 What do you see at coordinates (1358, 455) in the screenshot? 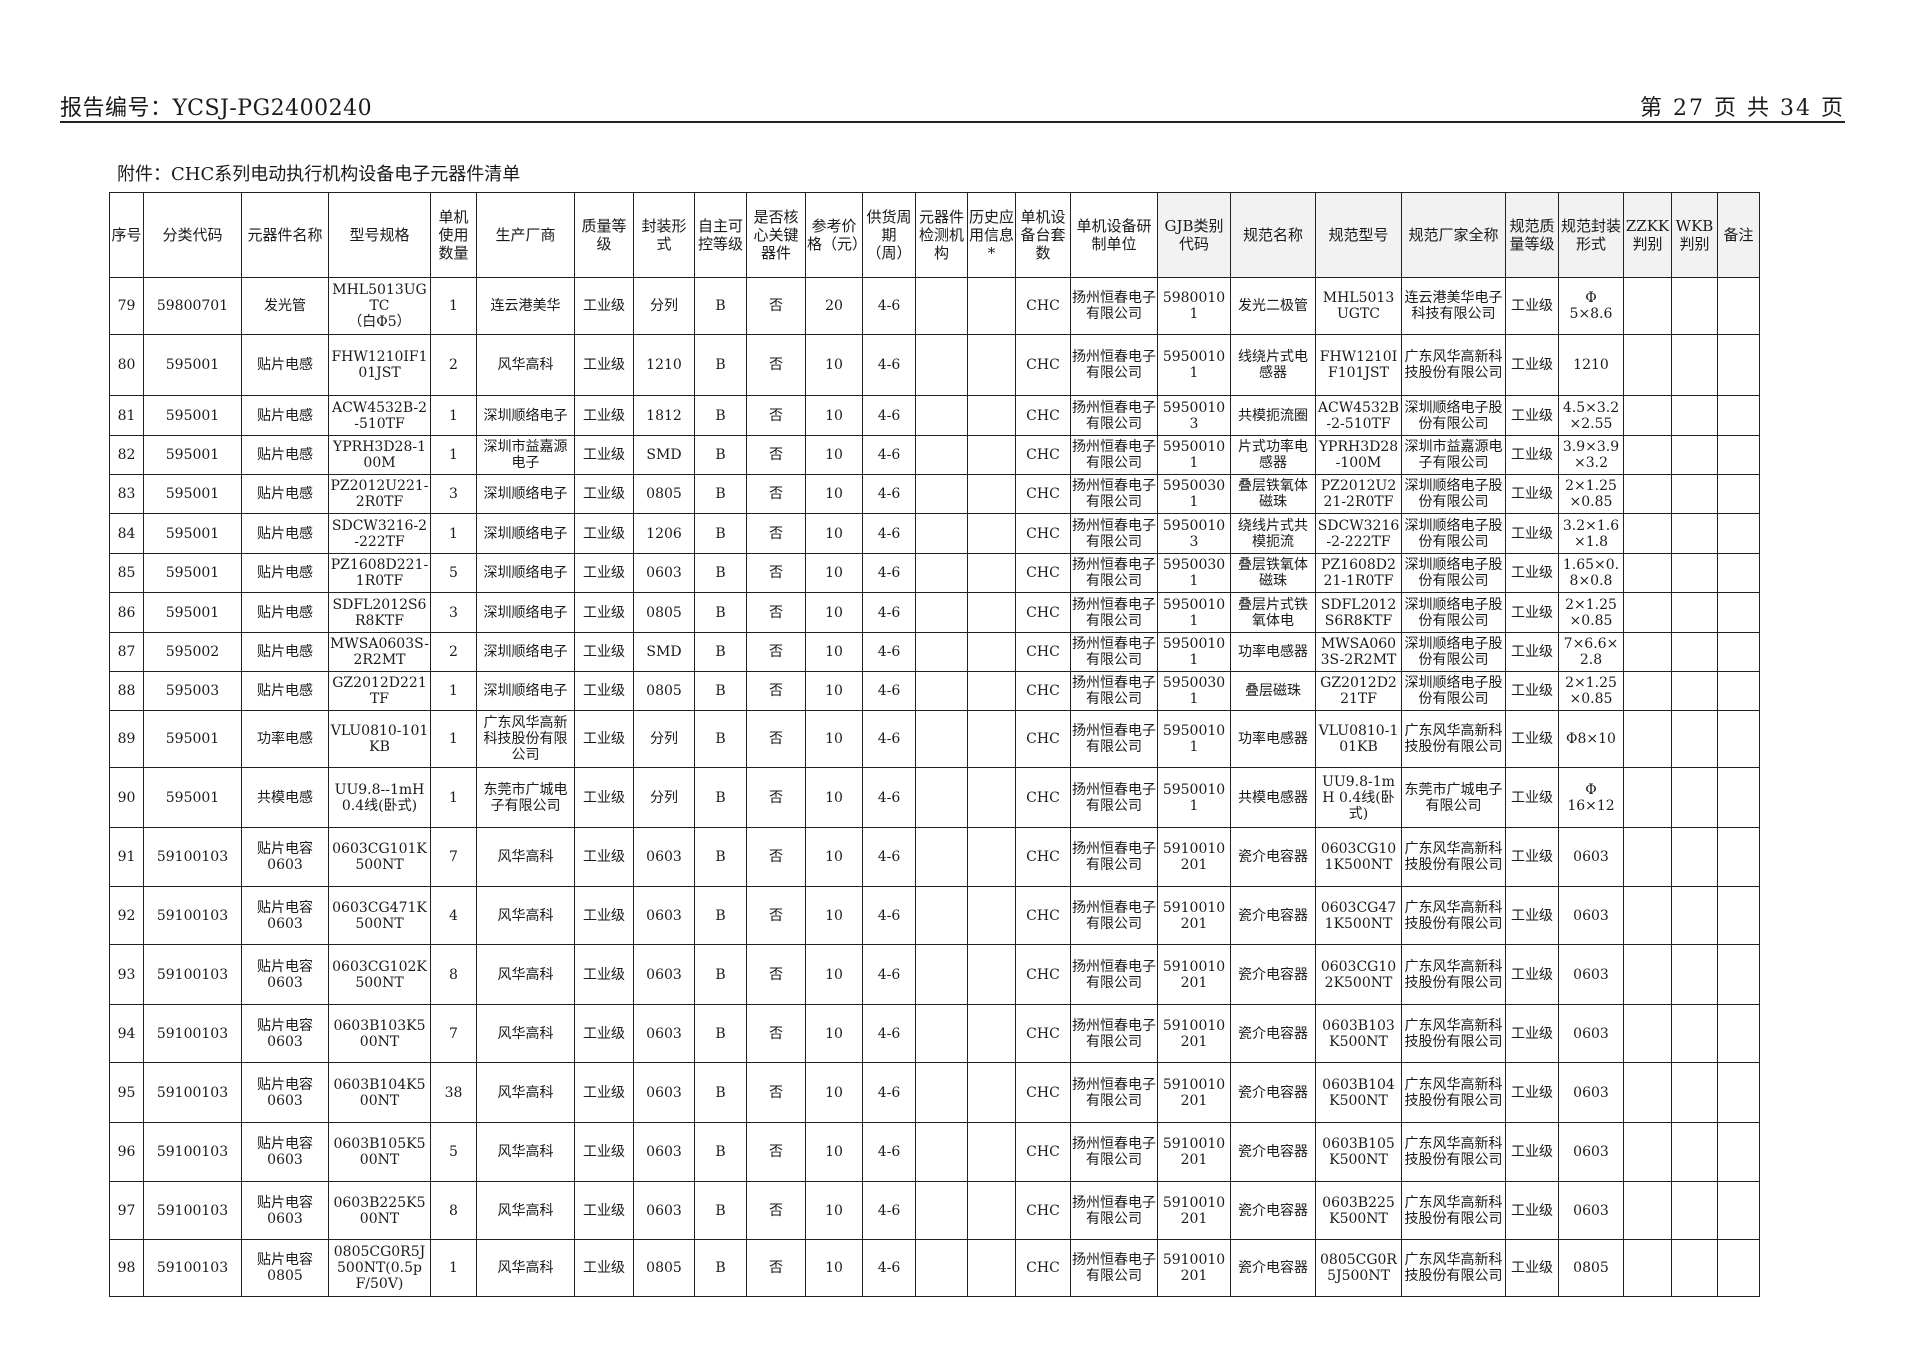
I see `table-cell: YPRH3D28-100M` at bounding box center [1358, 455].